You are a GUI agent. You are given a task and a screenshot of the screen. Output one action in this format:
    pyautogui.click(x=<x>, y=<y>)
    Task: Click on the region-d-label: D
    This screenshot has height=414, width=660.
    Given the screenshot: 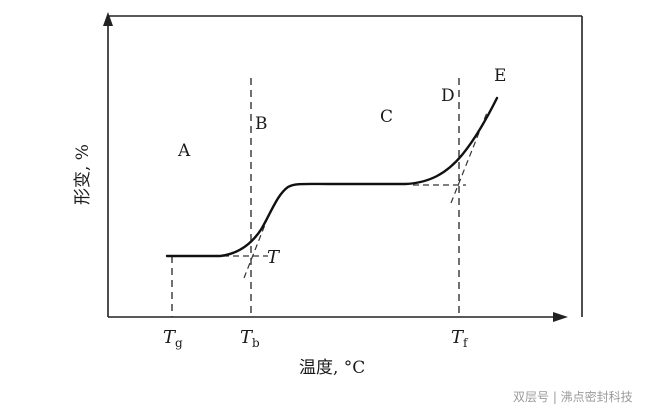 What is the action you would take?
    pyautogui.click(x=448, y=96)
    